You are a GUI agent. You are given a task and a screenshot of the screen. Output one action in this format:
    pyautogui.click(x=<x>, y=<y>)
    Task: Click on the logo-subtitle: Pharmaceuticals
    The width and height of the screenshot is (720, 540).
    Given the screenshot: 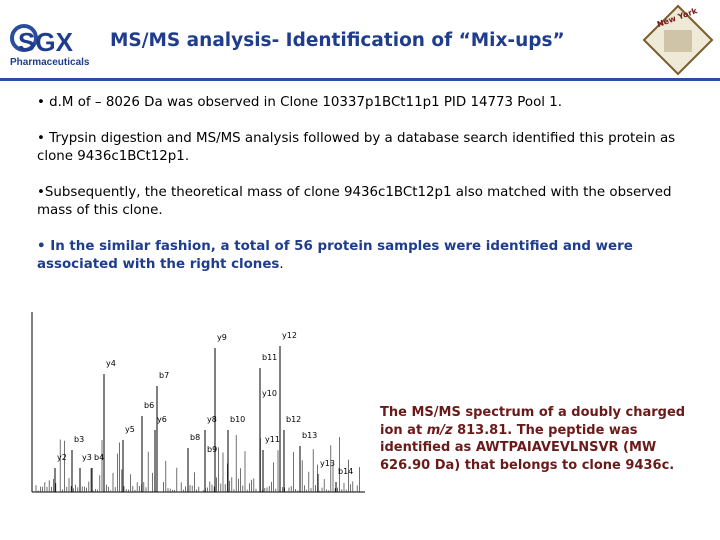 What is the action you would take?
    pyautogui.click(x=50, y=62)
    